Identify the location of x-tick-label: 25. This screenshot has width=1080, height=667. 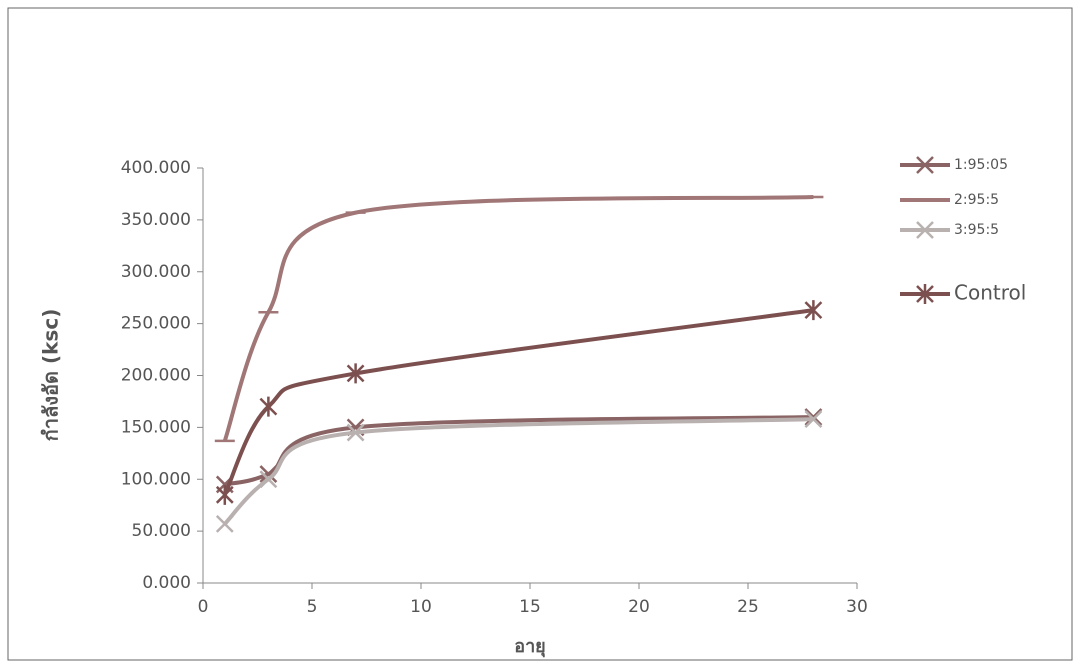
(748, 607).